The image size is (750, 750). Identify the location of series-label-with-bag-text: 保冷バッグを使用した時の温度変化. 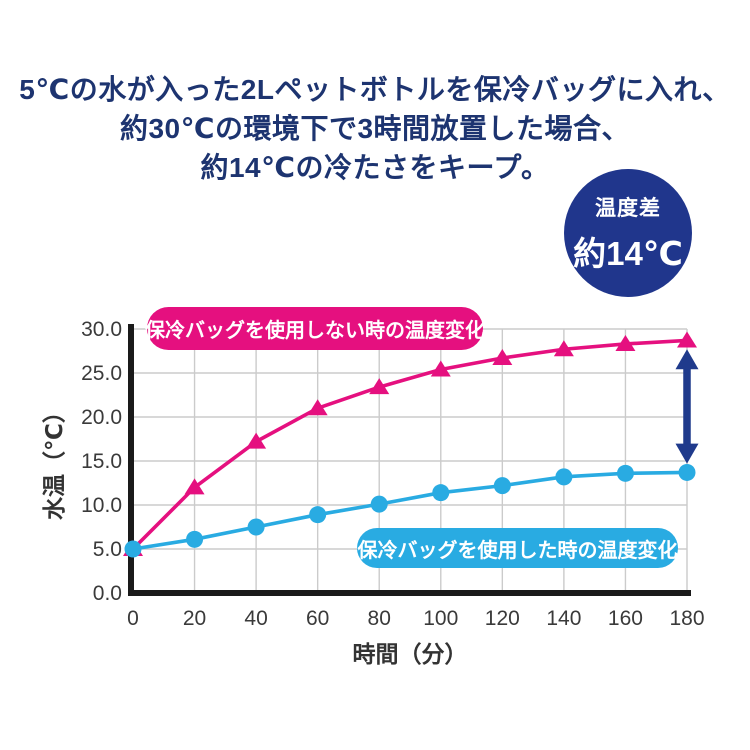
(517, 550).